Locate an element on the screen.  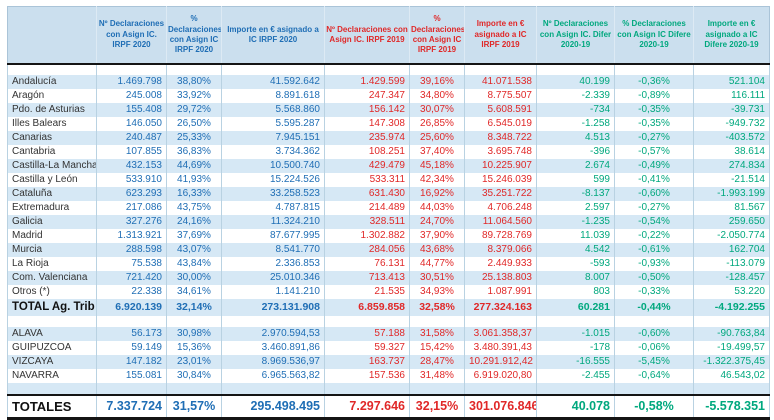
cell-n-difer: -8.137 is located at coordinates (575, 194).